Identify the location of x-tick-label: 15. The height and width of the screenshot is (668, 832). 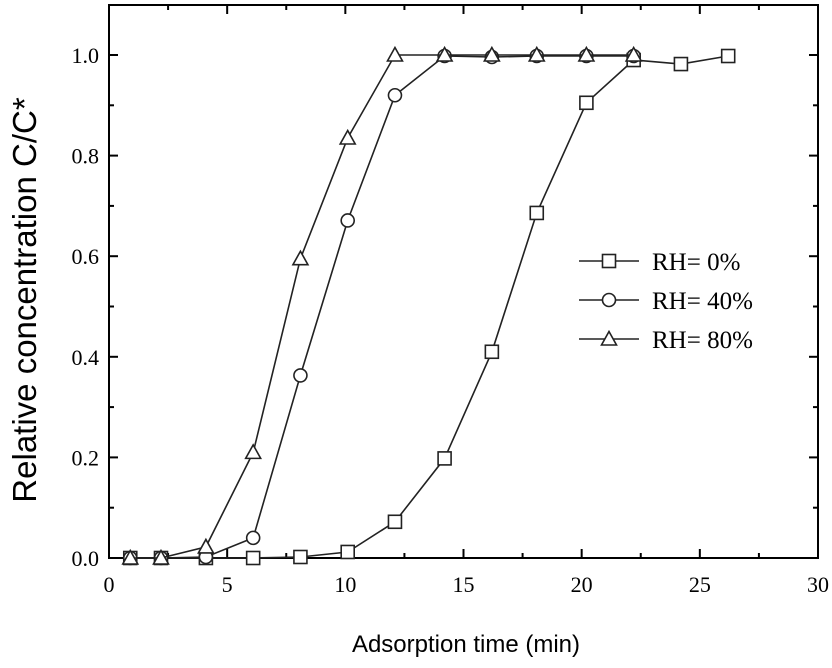
(464, 584).